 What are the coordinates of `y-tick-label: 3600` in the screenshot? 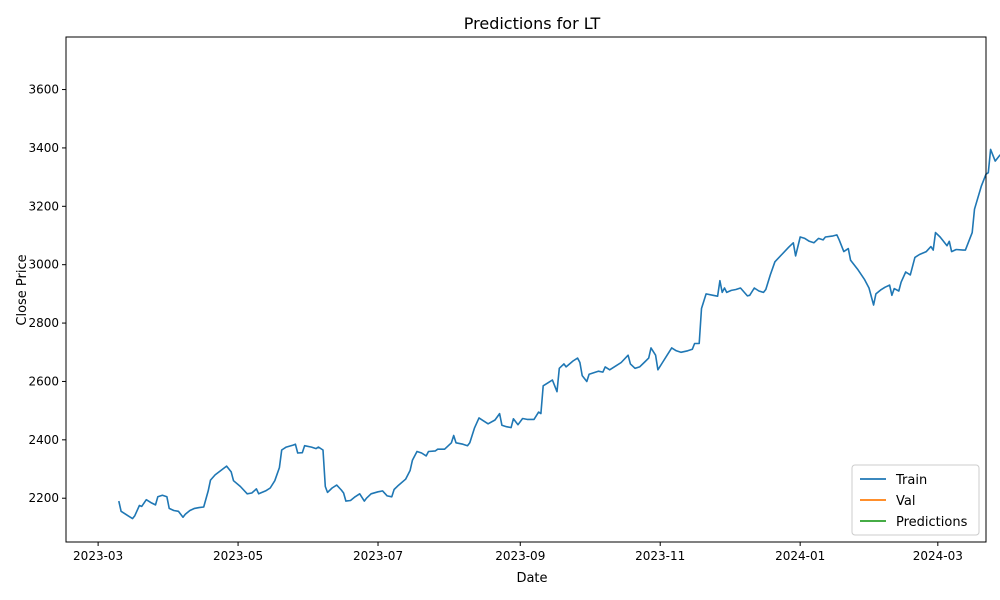 It's located at (43, 90).